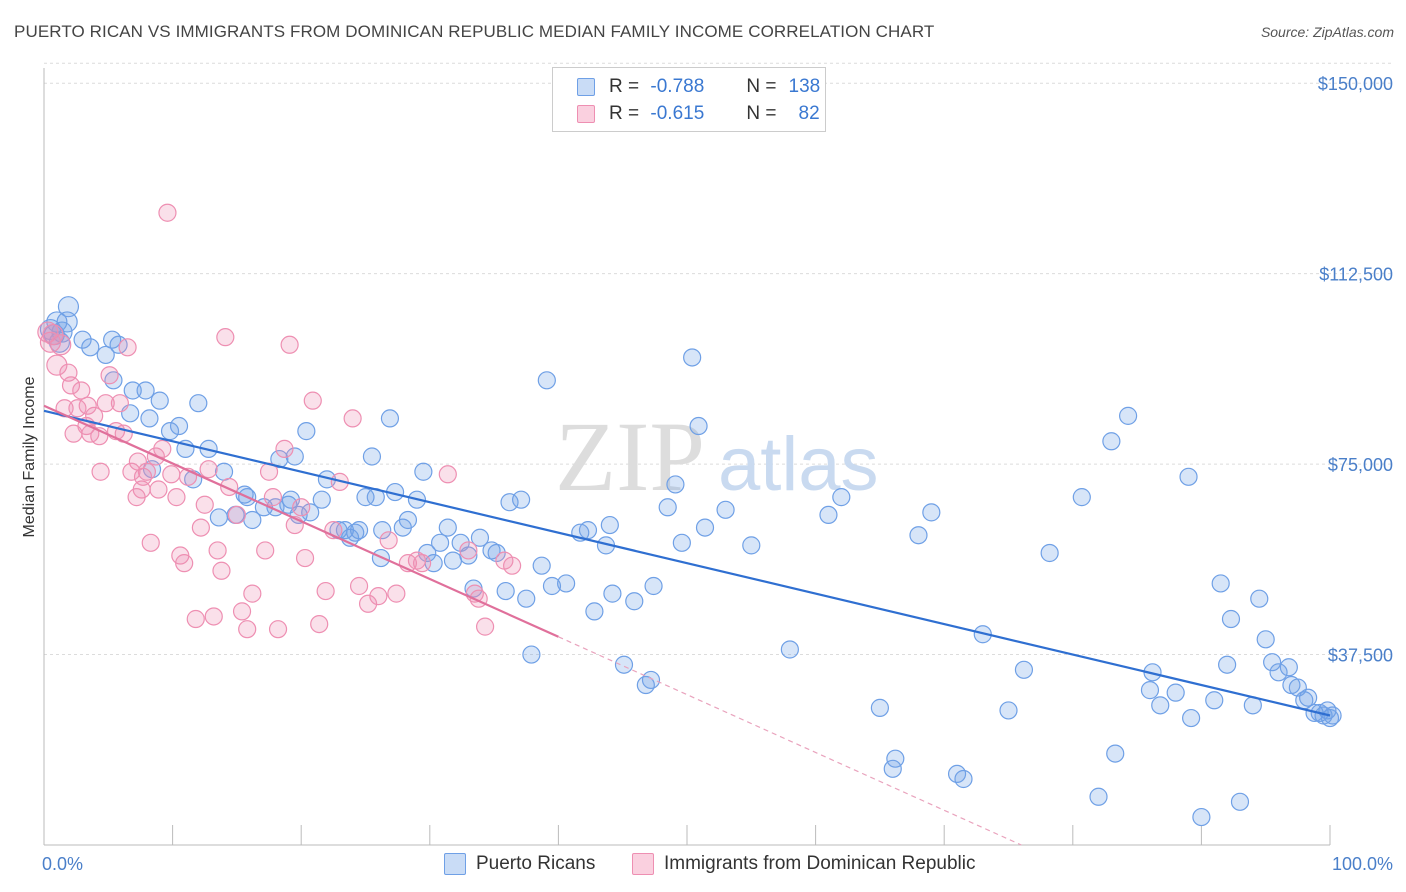  Describe the element at coordinates (698, 87) in the screenshot. I see `legend-row-puerto-ricans: R = -0.788 N = 138` at that location.